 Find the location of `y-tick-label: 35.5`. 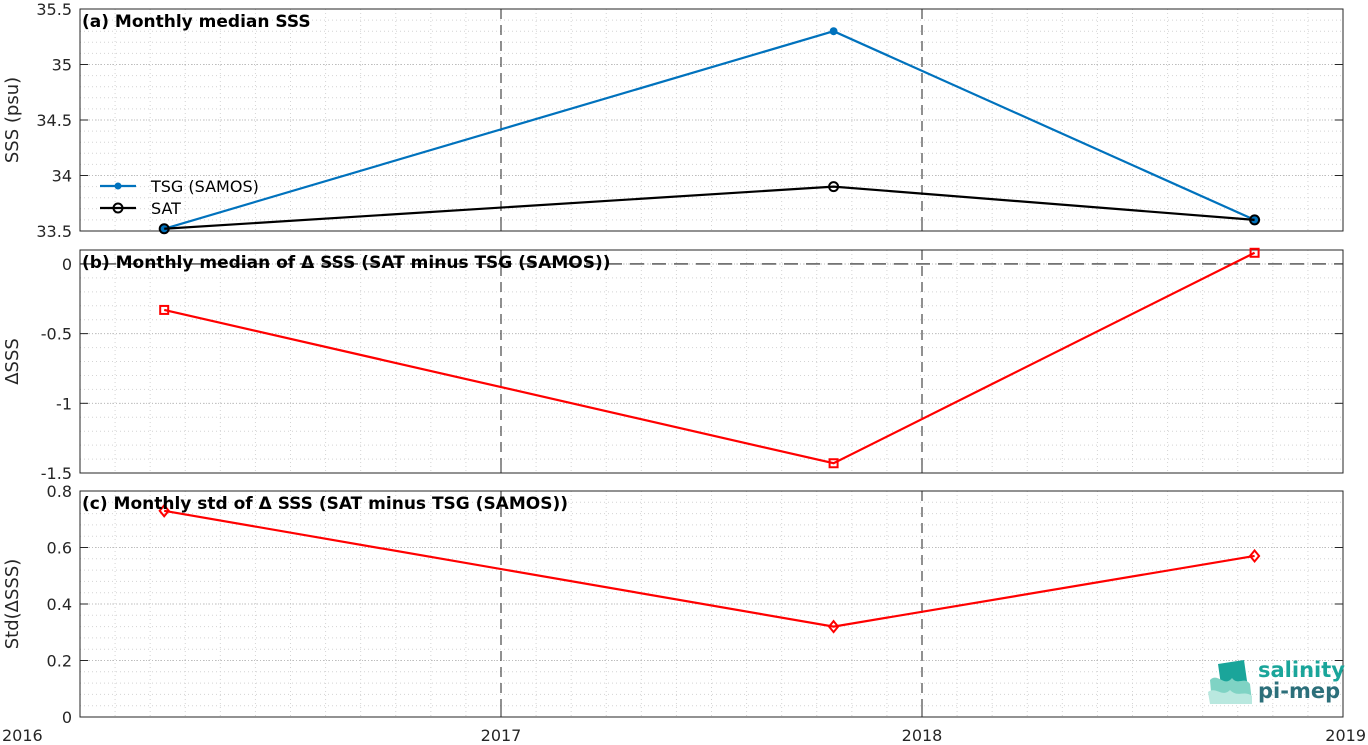

y-tick-label: 35.5 is located at coordinates (54, 9).